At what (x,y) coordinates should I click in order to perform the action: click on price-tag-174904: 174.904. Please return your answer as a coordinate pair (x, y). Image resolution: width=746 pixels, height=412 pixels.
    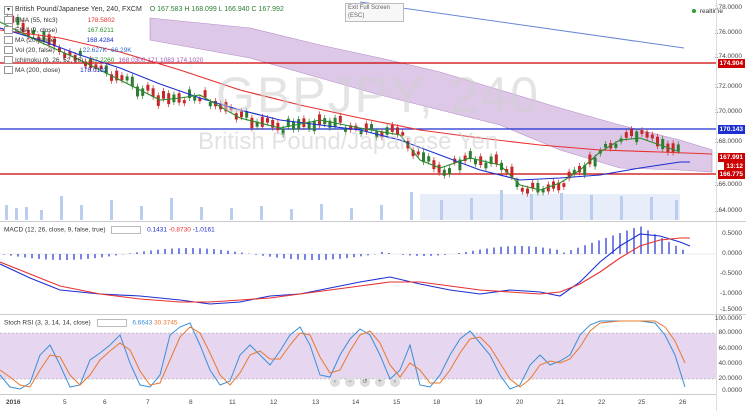
    Looking at the image, I should click on (731, 63).